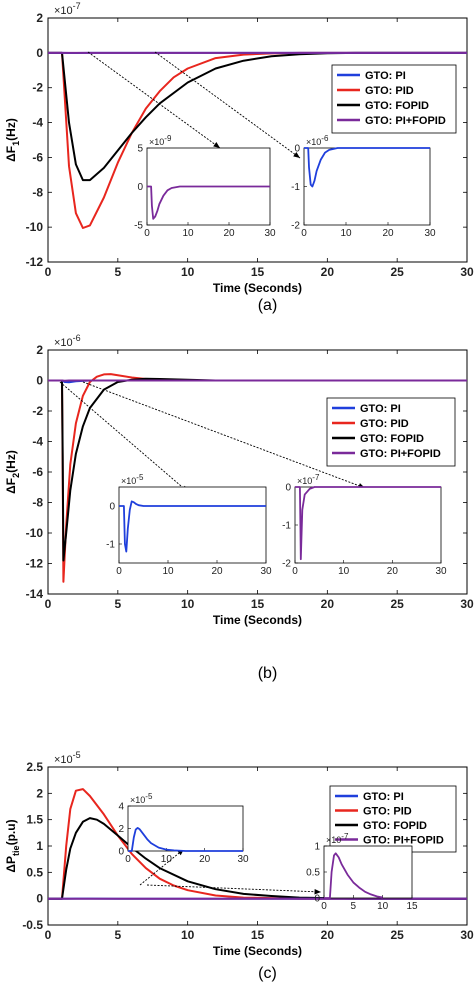  I want to click on legend: GTO: PI GTO: PID GTO: FOPID GTO: PI+FOPID, so click(391, 432).